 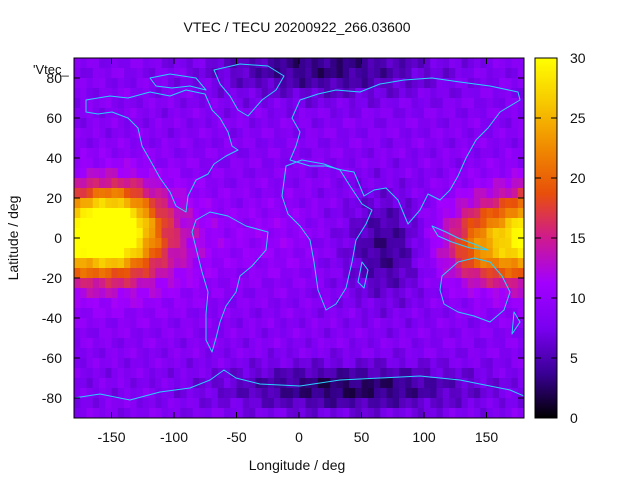 I want to click on y-tick-label: 0, so click(x=58, y=238).